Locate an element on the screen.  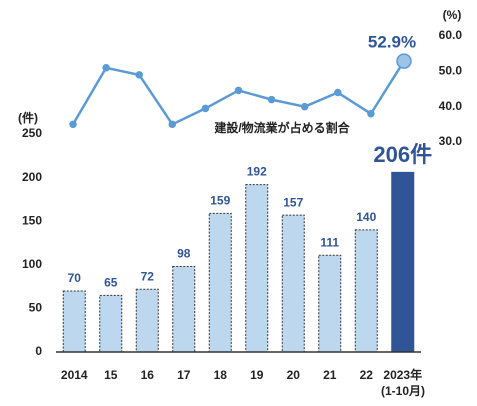
bar-value-label: 206件 is located at coordinates (402, 154).